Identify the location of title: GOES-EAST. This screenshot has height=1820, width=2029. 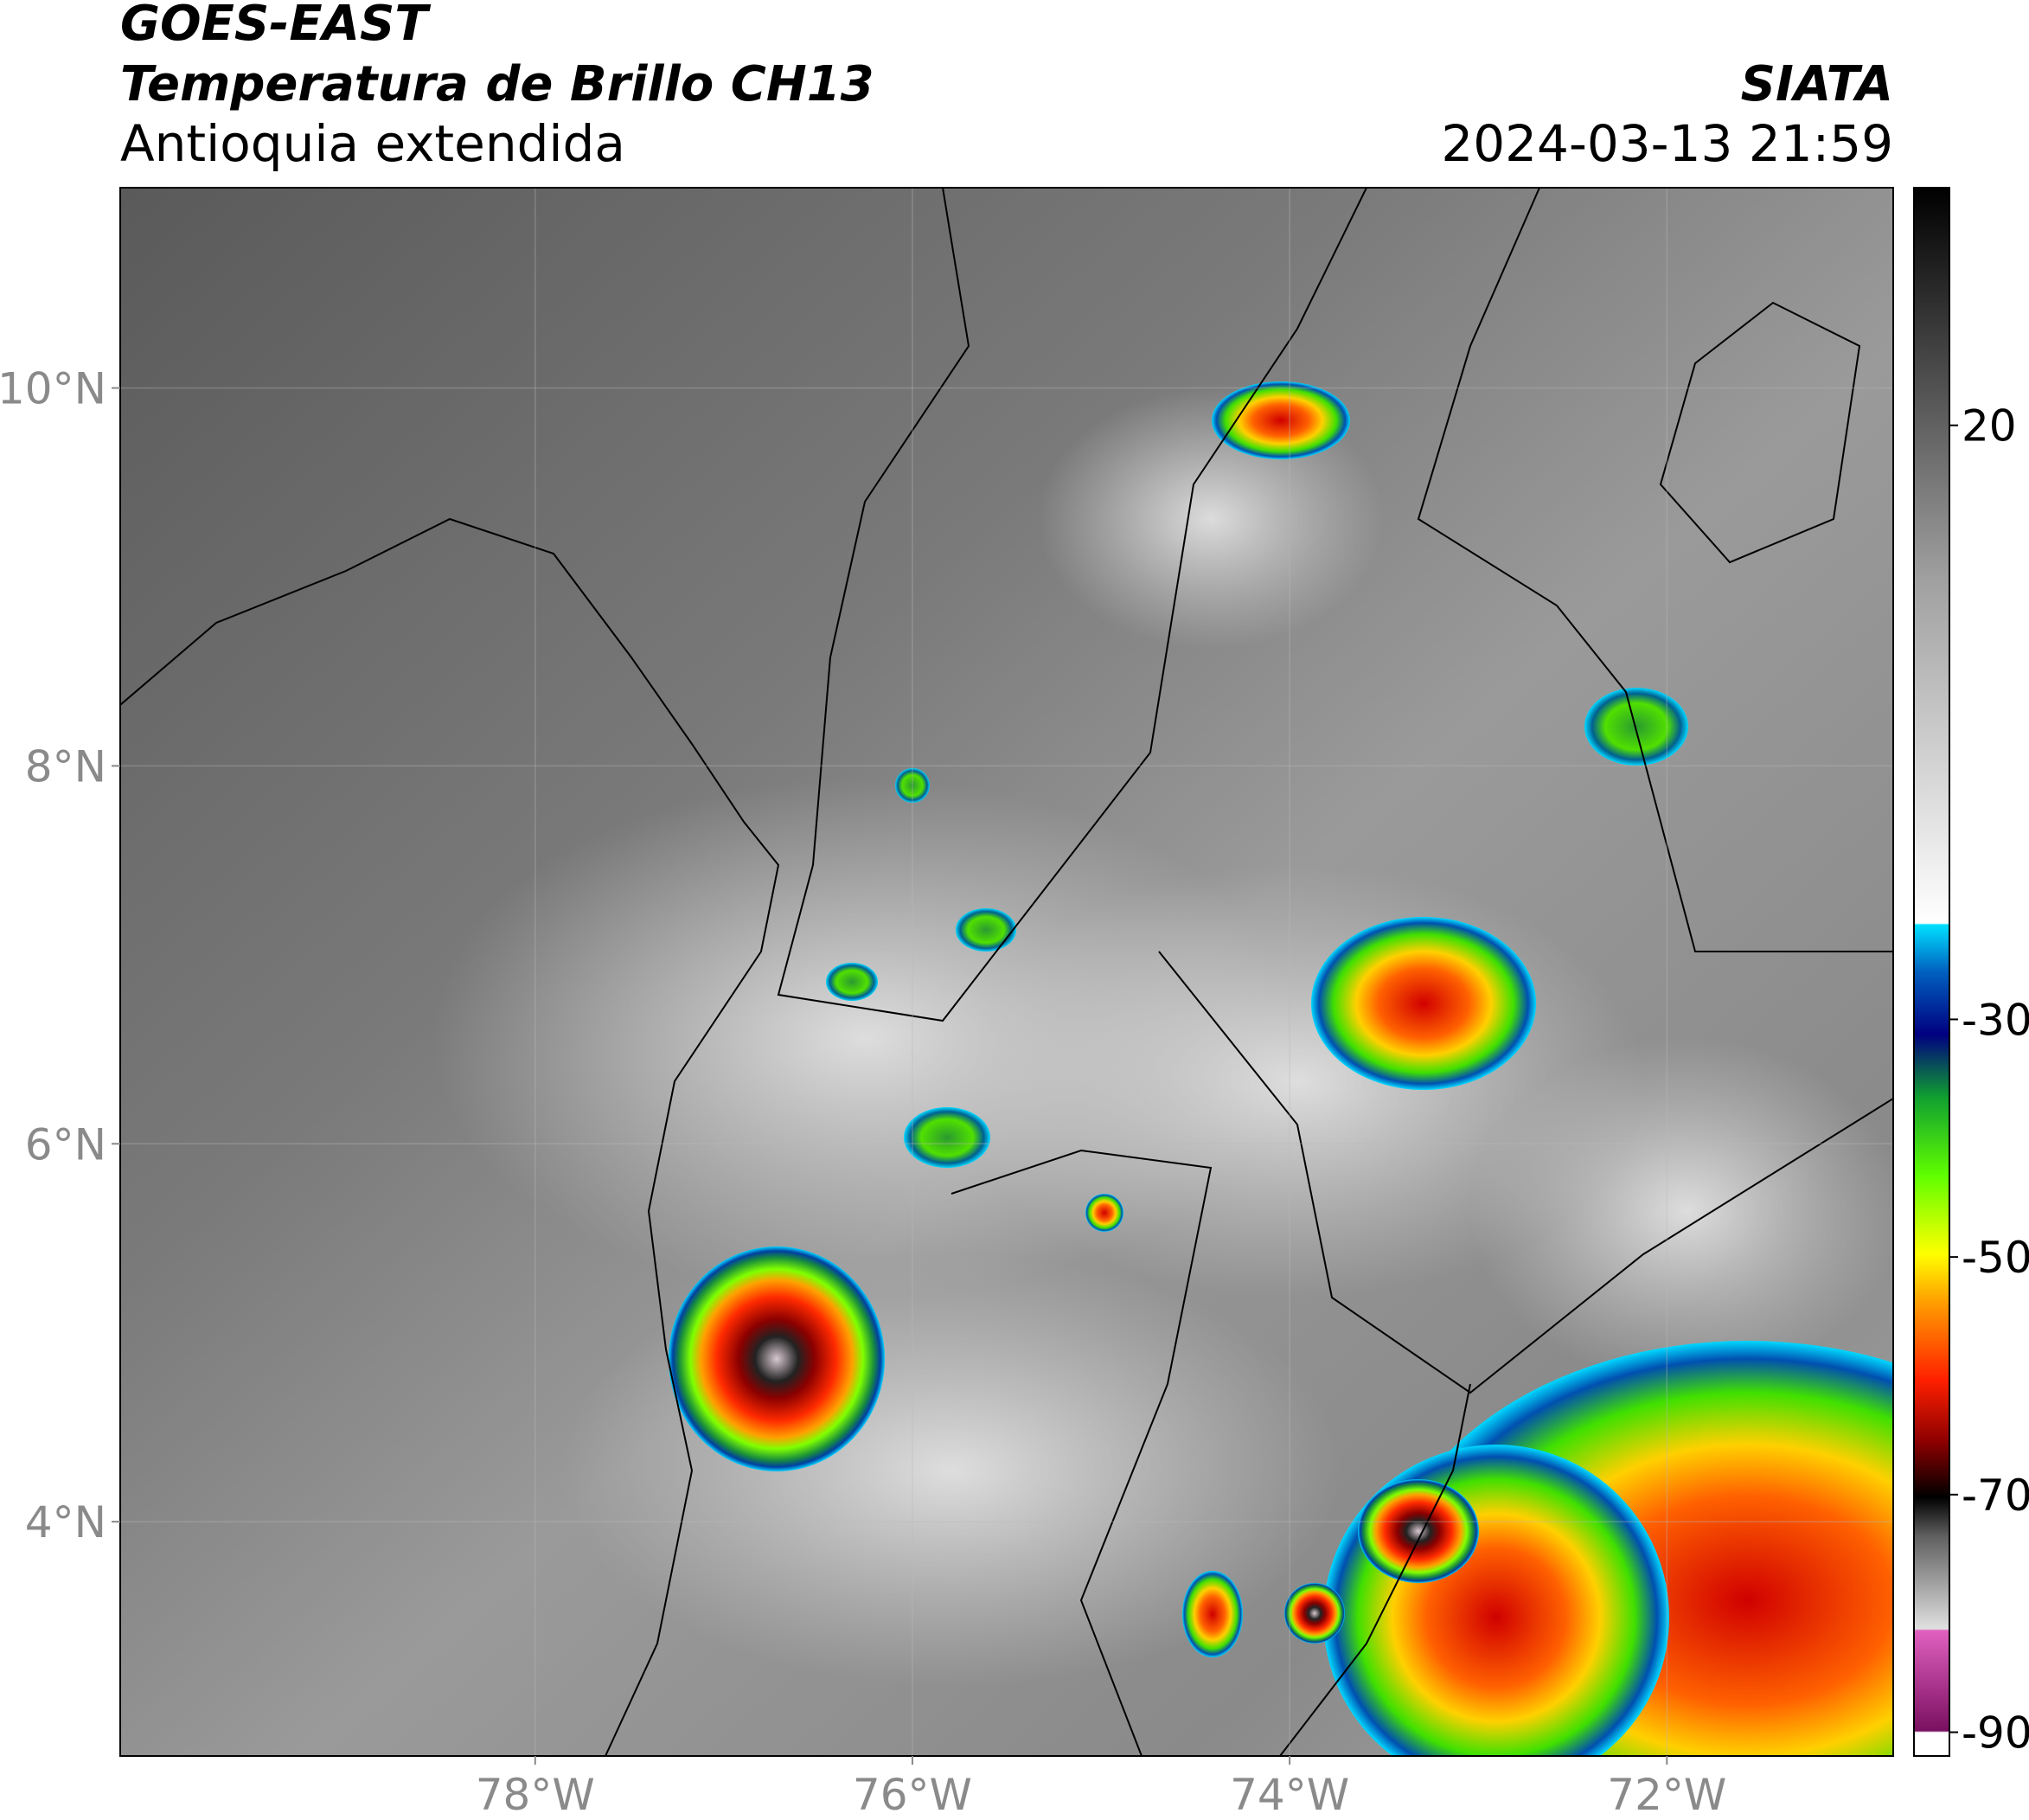
(275, 26).